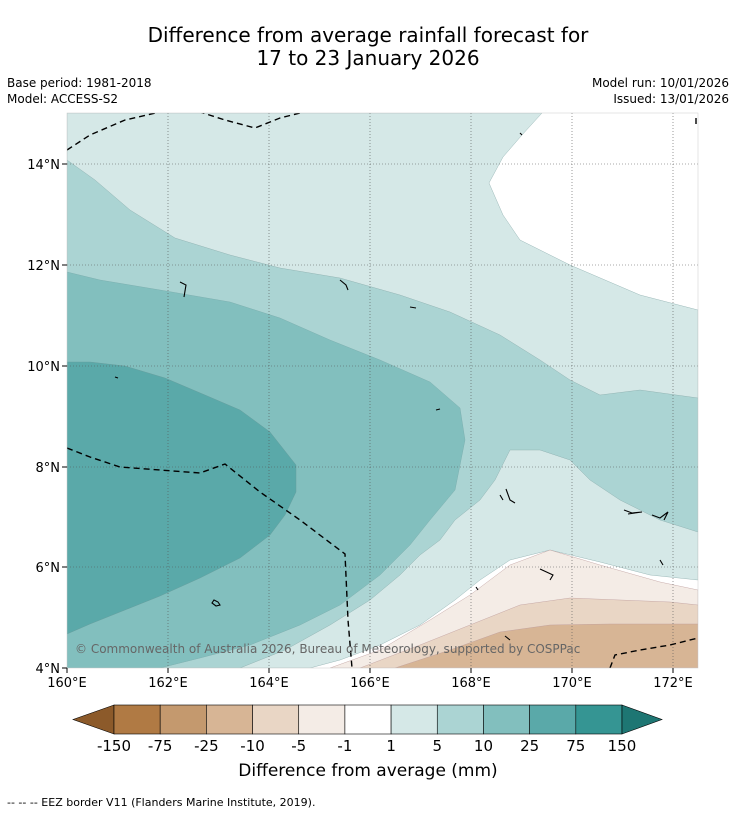  What do you see at coordinates (642, 719) in the screenshot?
I see `colorbar-arrow-high` at bounding box center [642, 719].